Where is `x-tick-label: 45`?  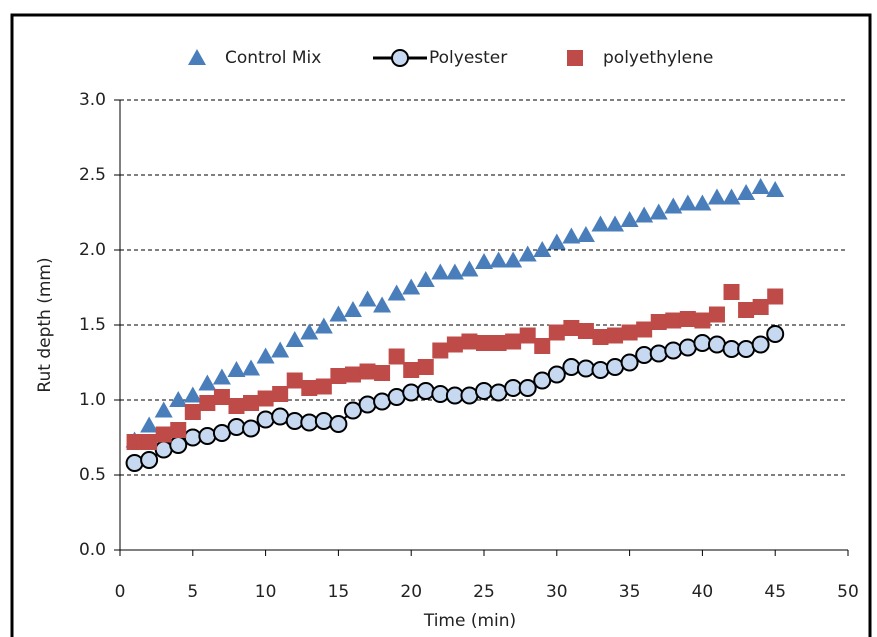 x-tick-label: 45 is located at coordinates (775, 592).